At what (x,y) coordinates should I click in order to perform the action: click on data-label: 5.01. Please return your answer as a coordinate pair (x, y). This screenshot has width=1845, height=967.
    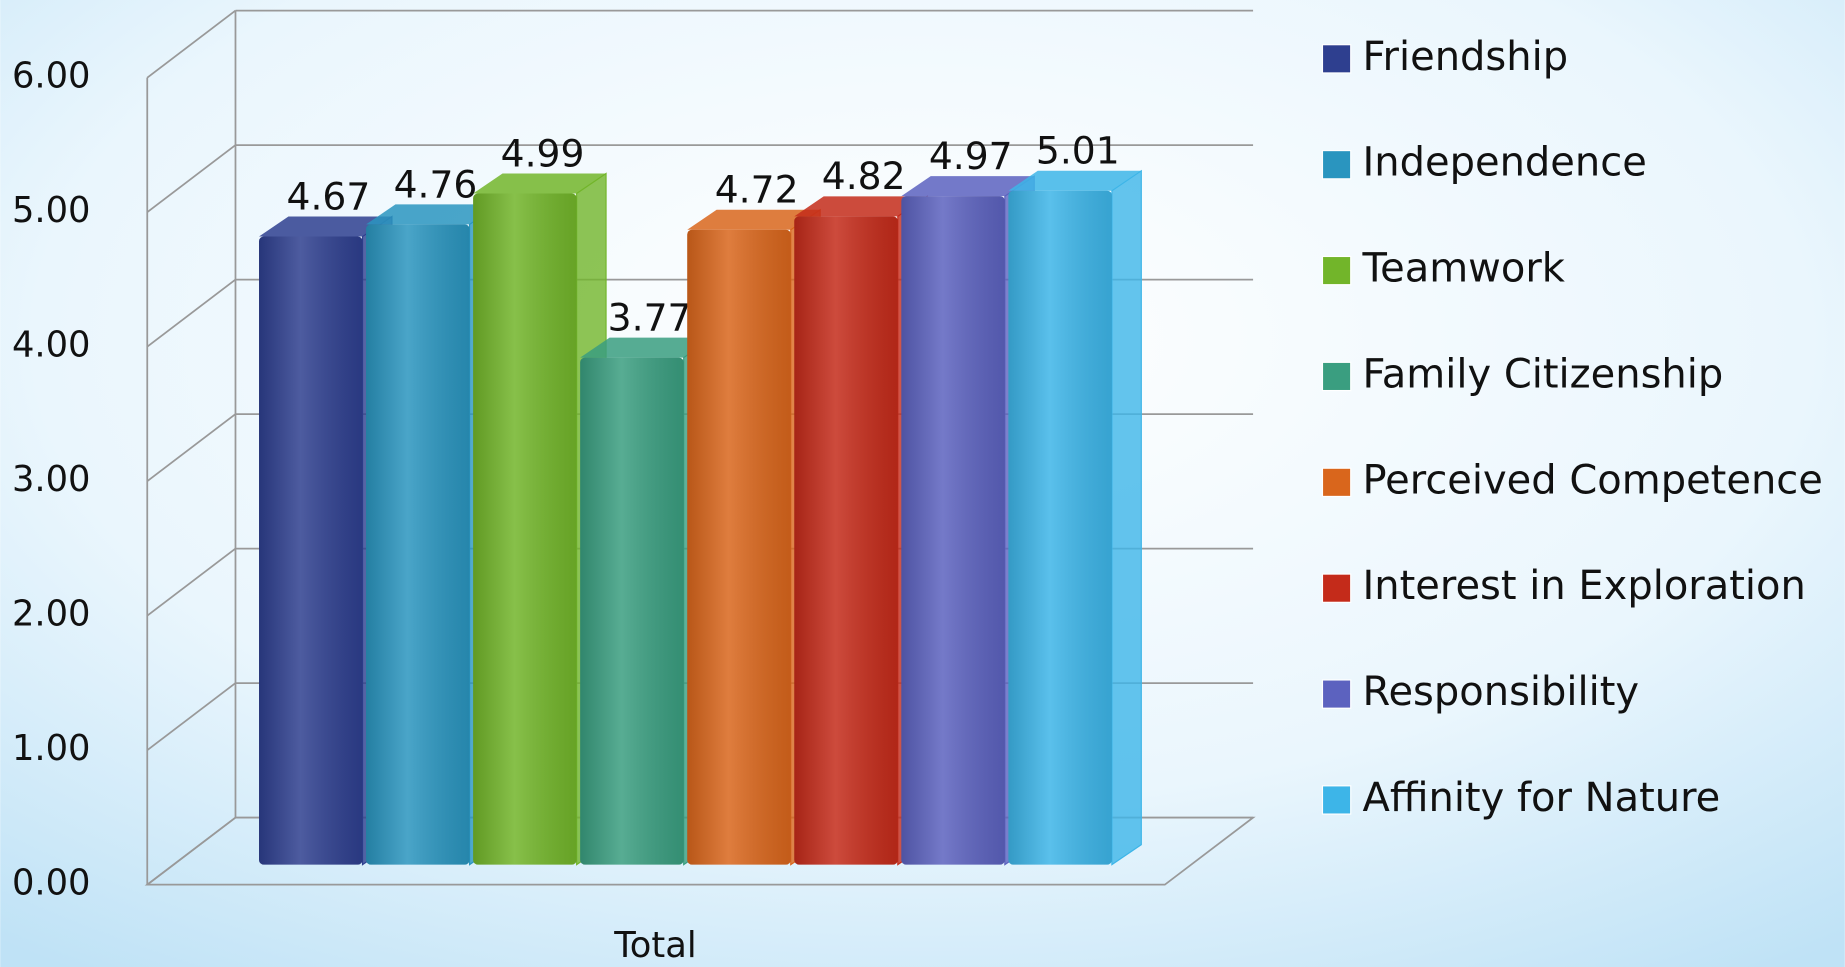
    Looking at the image, I should click on (1078, 151).